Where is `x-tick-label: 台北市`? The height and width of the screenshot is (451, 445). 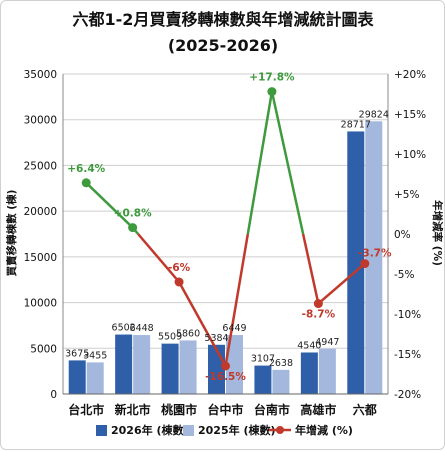 x-tick-label: 台北市 is located at coordinates (86, 409).